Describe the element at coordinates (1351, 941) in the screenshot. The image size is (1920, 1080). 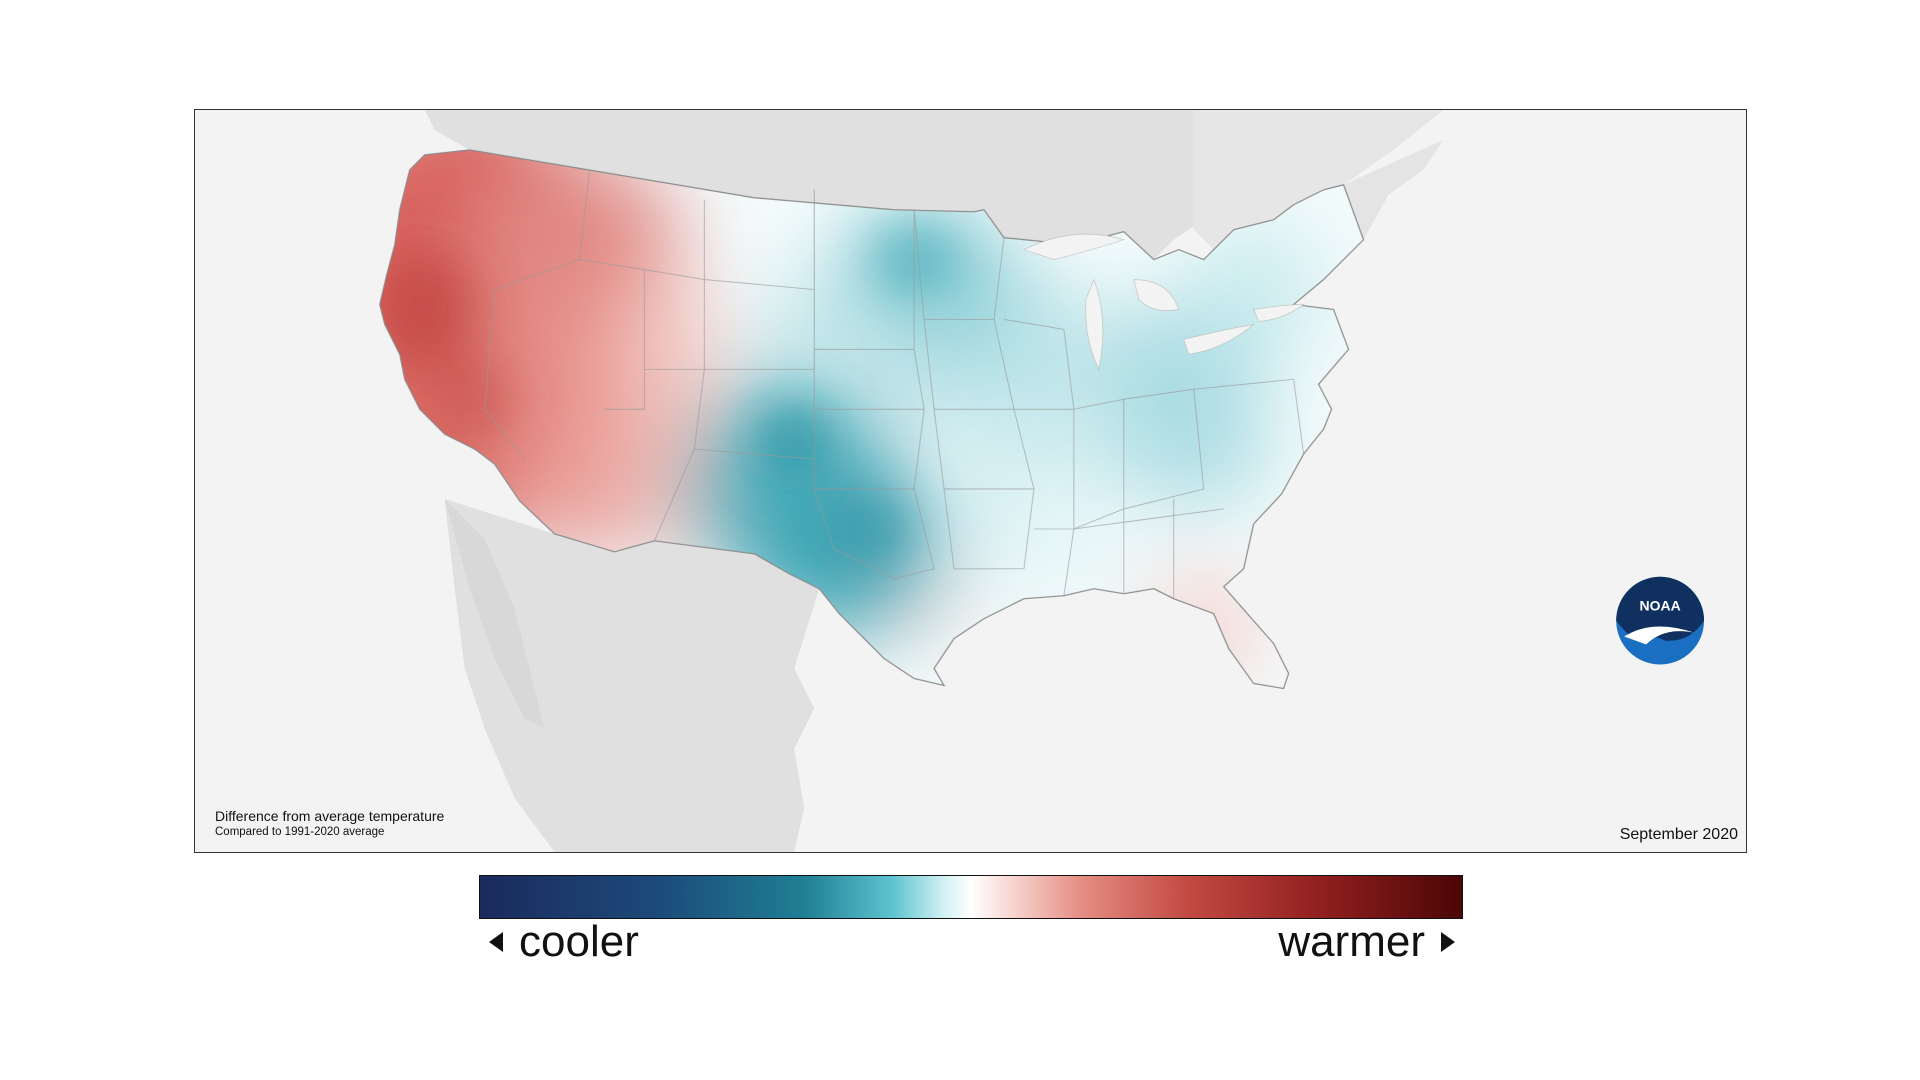
I see `warmer-label: warmer` at that location.